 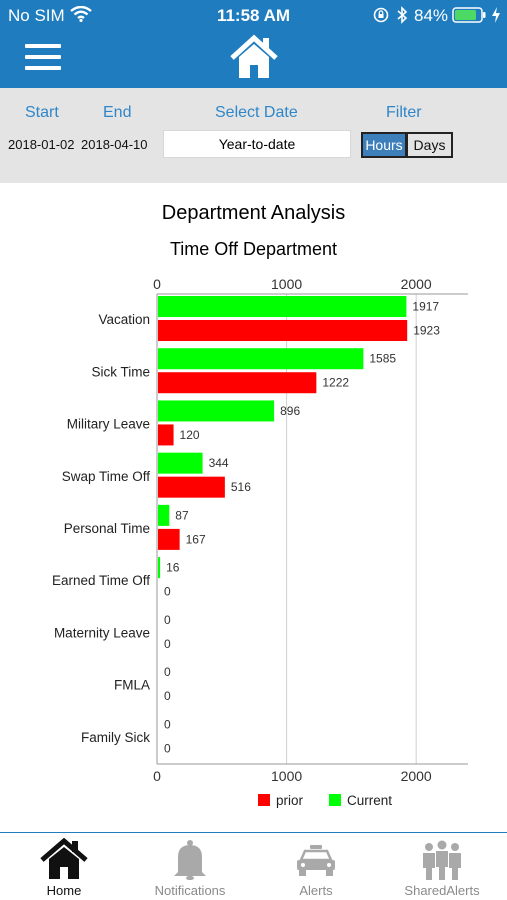 What do you see at coordinates (257, 144) in the screenshot?
I see `date-period-select: Year-to-date` at bounding box center [257, 144].